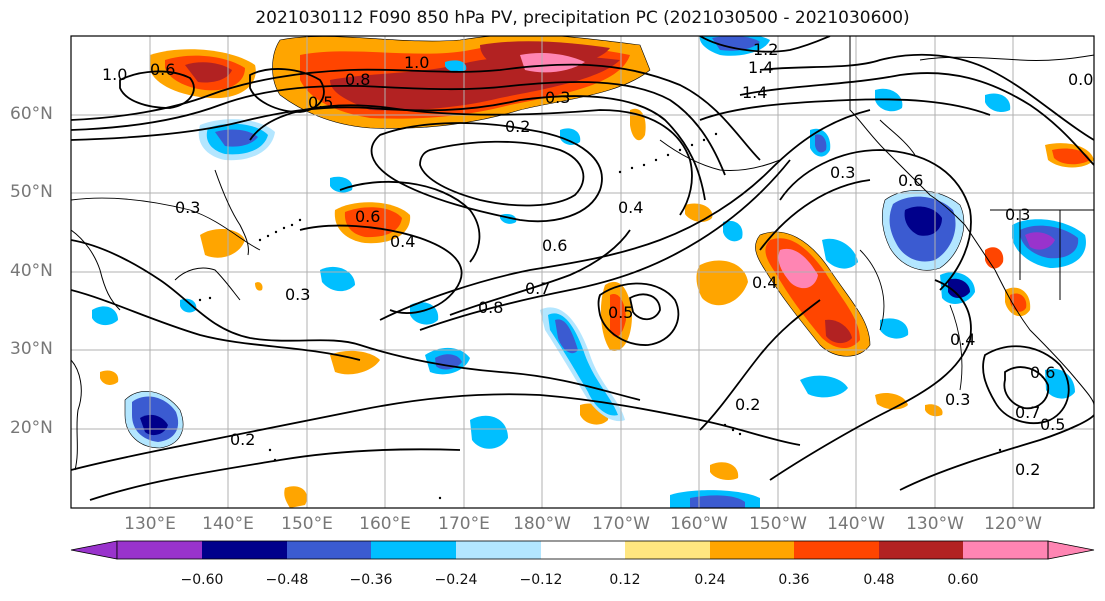 Image resolution: width=1105 pixels, height=601 pixels. I want to click on lon-label: 130°W, so click(935, 524).